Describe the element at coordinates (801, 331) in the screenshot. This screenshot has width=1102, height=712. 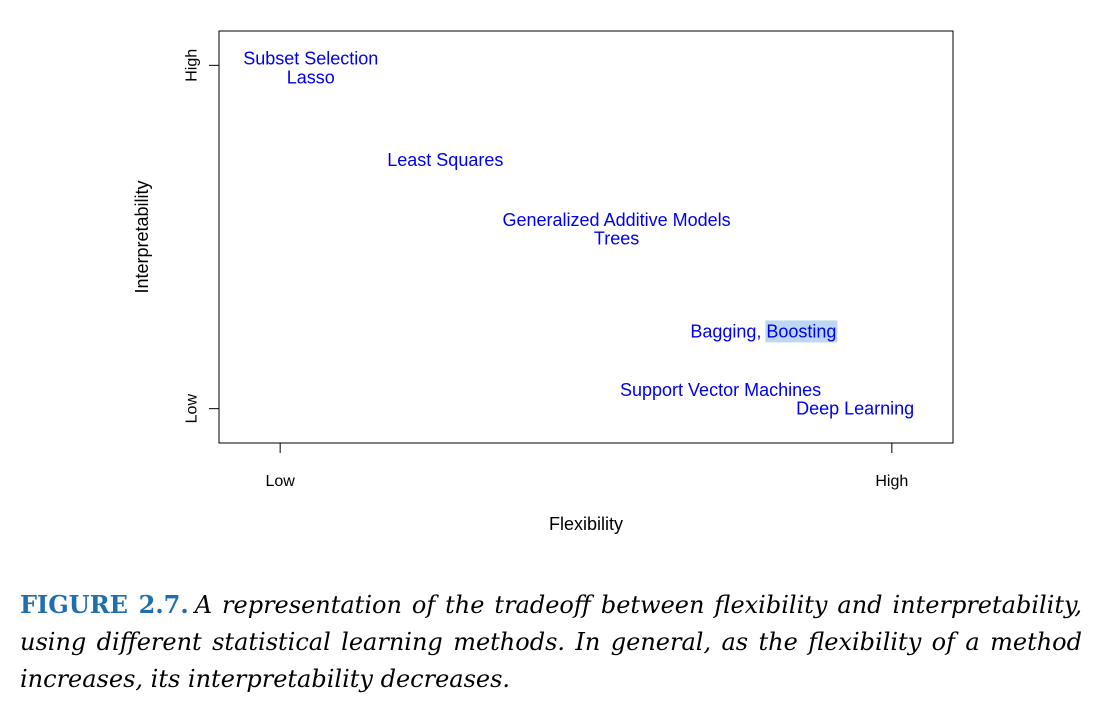
I see `text-highlight` at that location.